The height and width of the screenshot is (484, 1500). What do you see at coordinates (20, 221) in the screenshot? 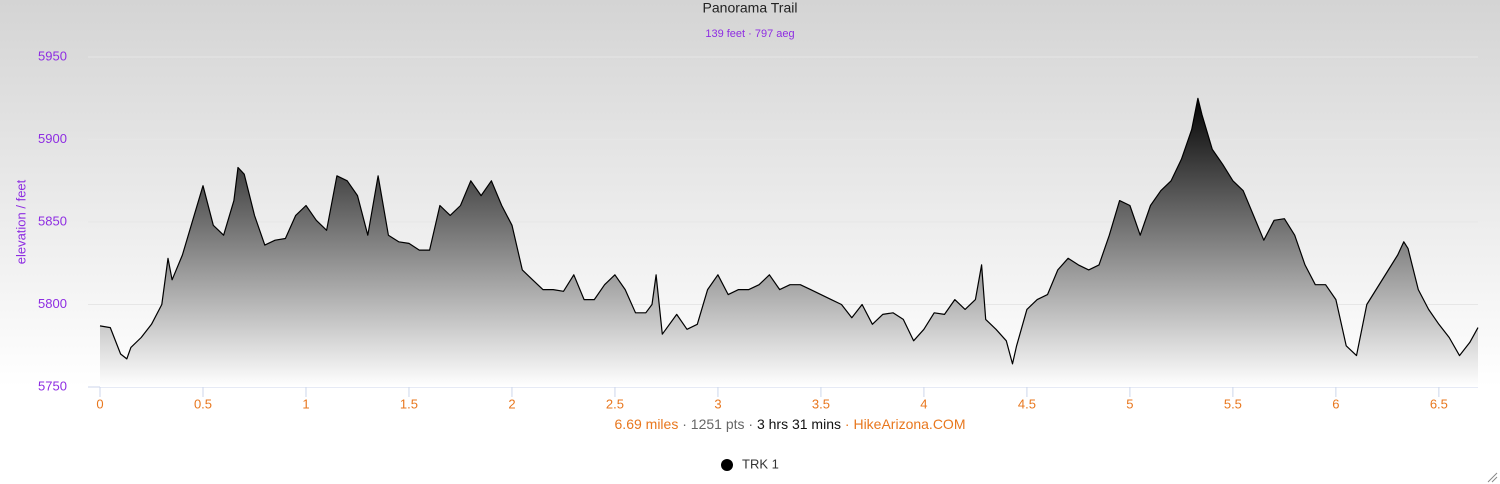
I see `y-axis-label: elevation / feet` at bounding box center [20, 221].